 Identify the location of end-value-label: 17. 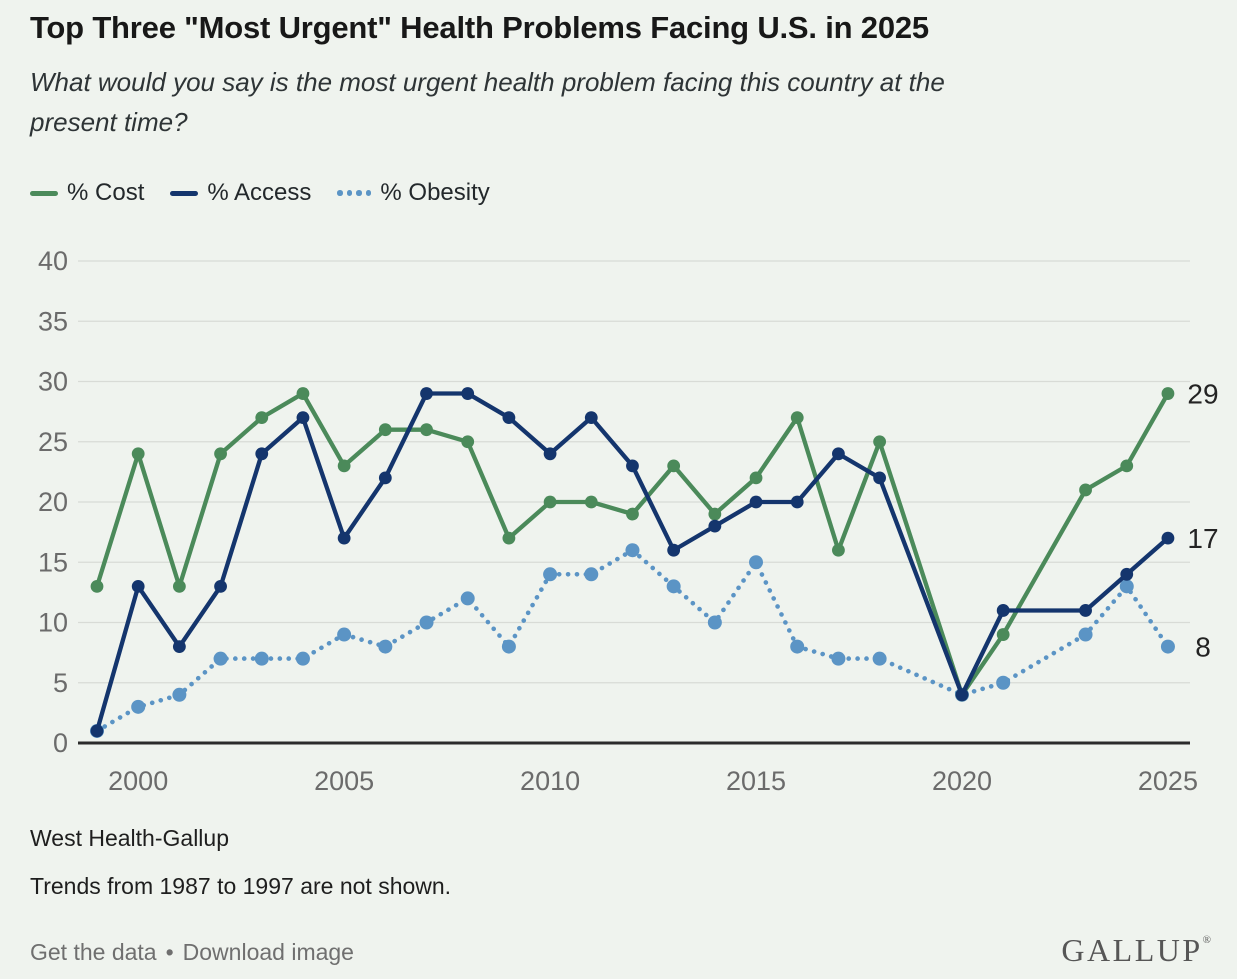
(1202, 538).